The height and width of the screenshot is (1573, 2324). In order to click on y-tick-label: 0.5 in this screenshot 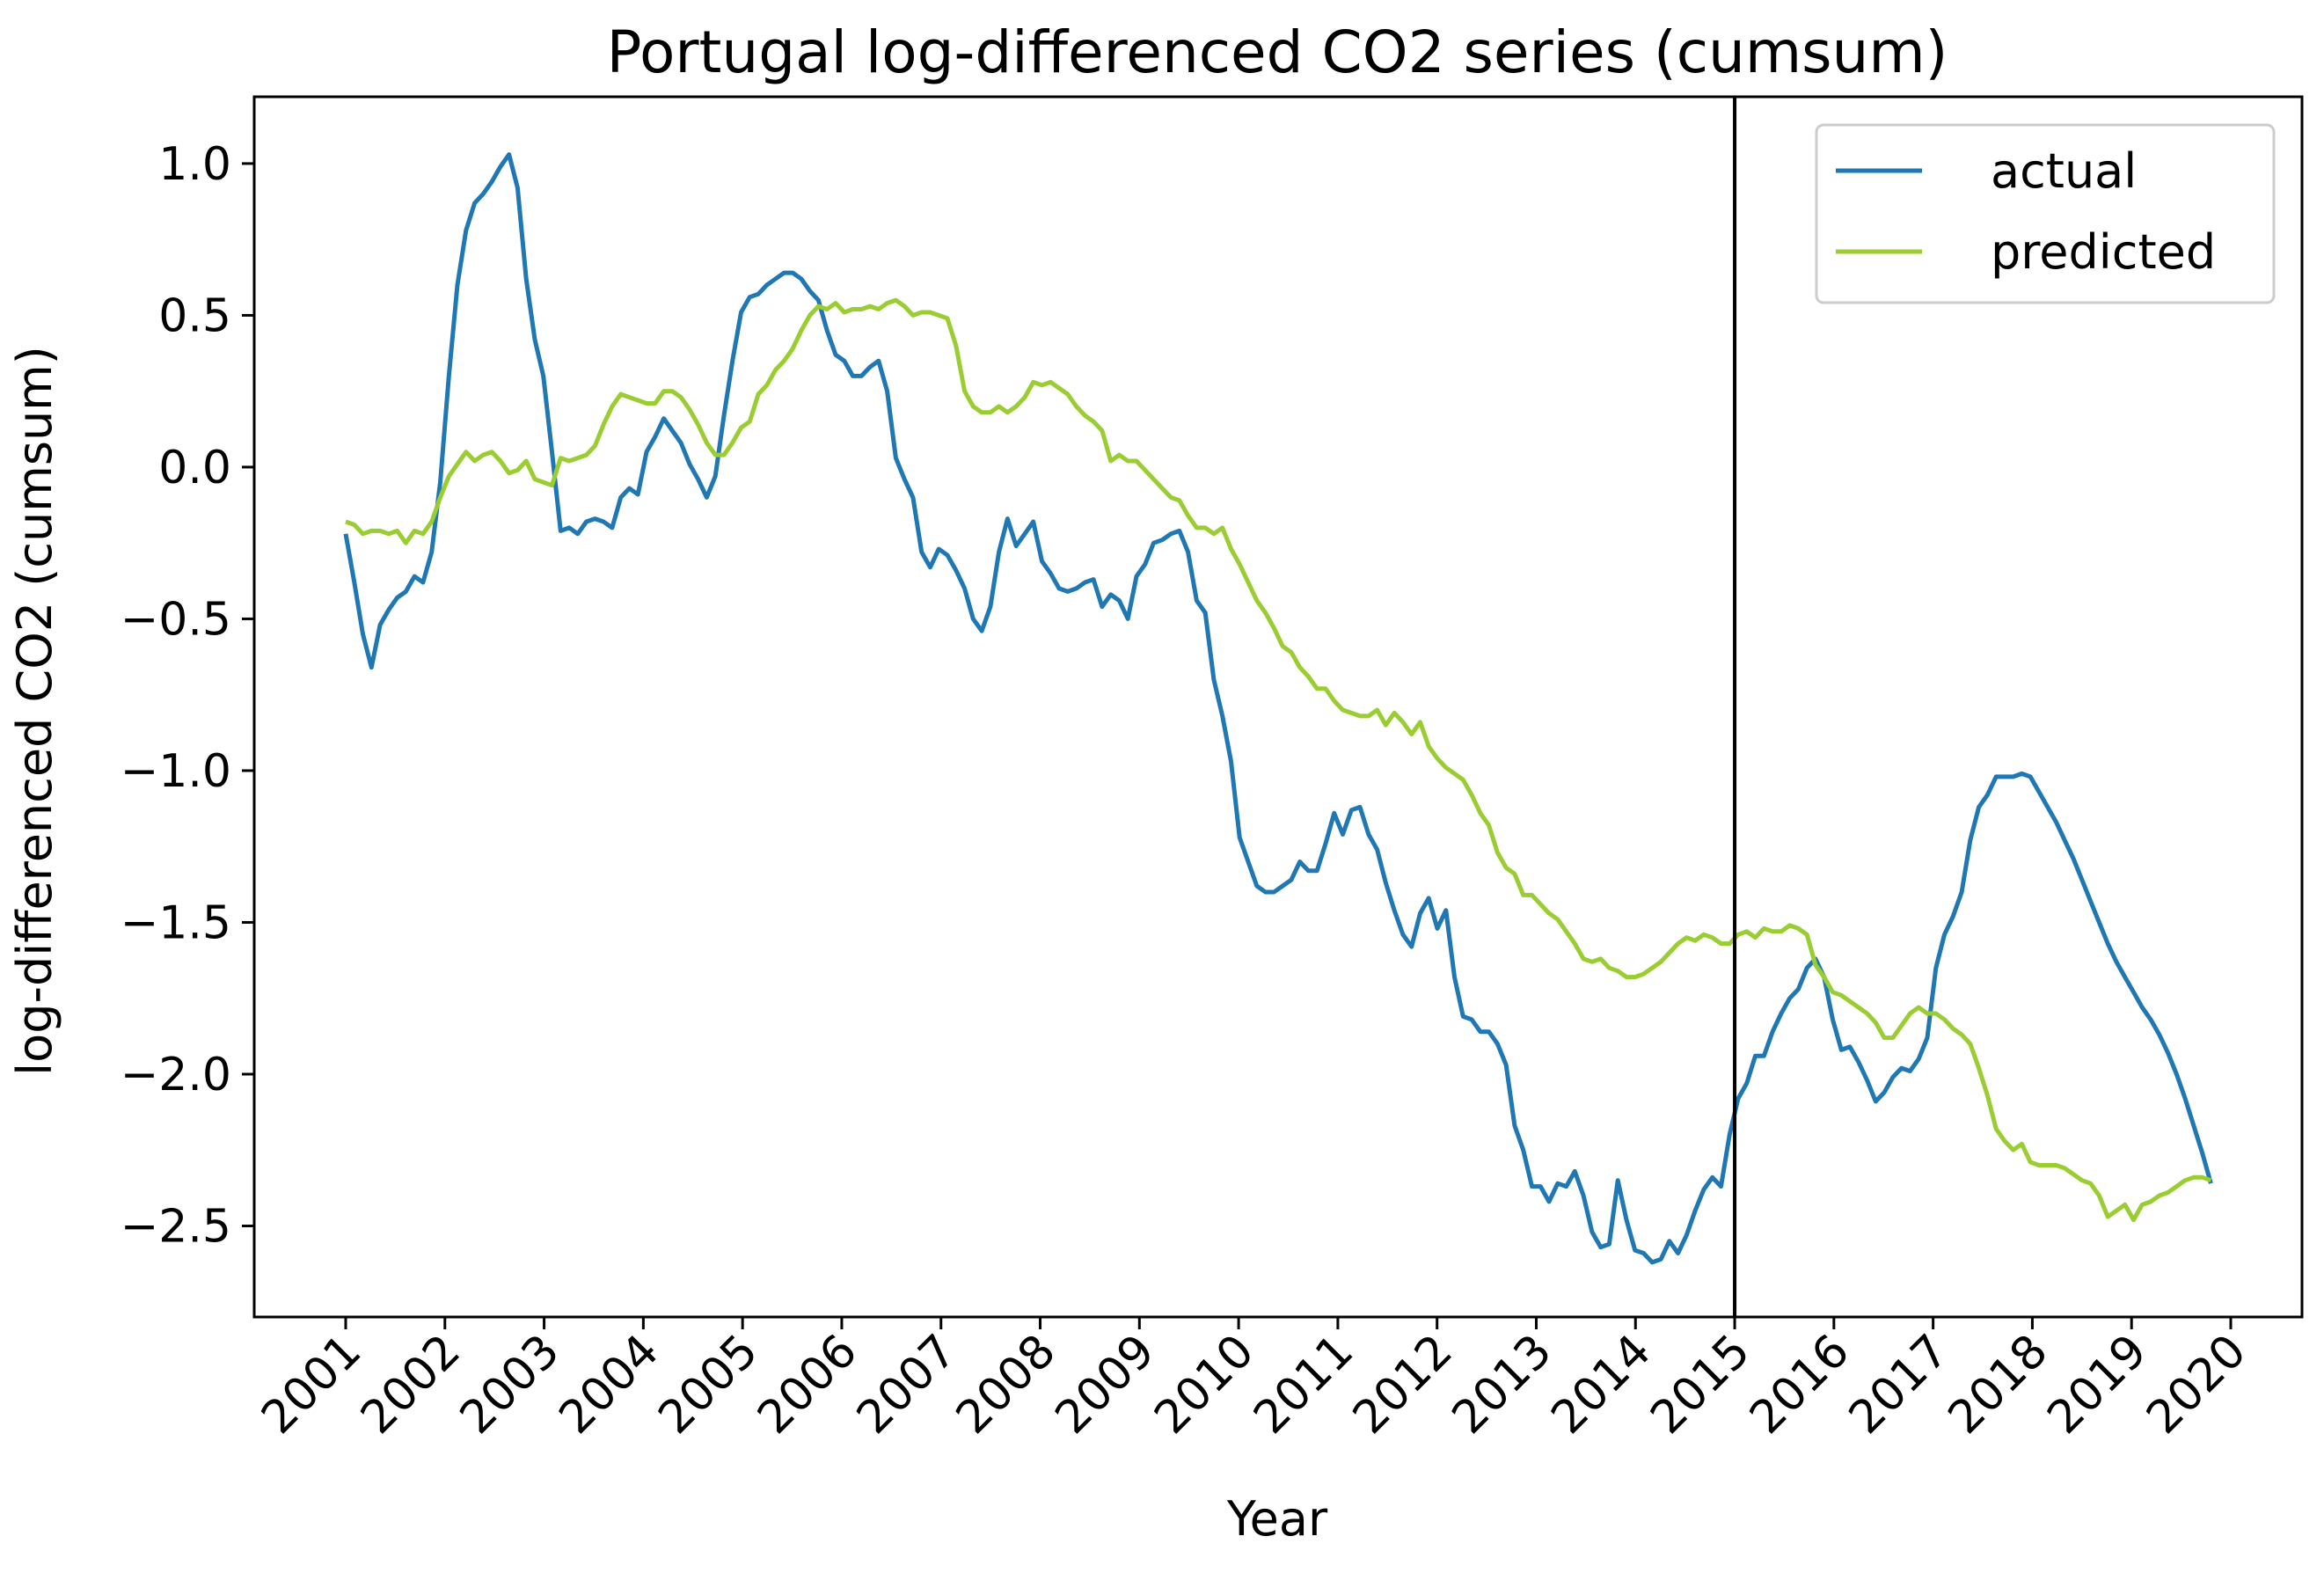, I will do `click(195, 315)`.